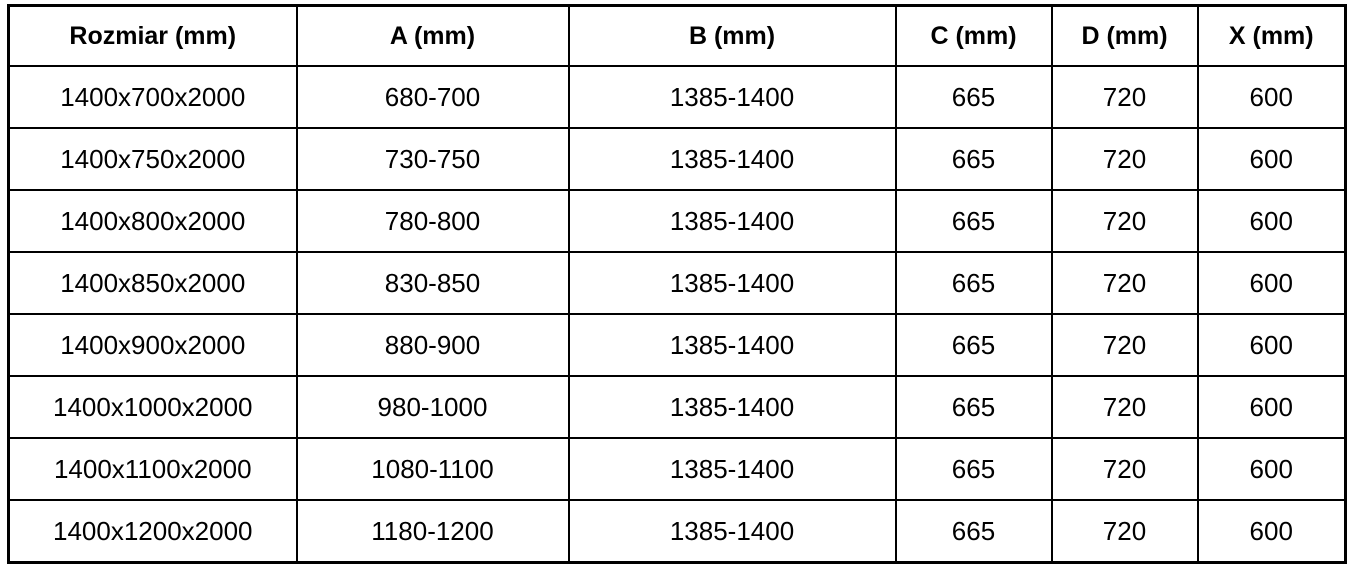 The width and height of the screenshot is (1351, 587). Describe the element at coordinates (432, 407) in the screenshot. I see `table-cell: 980-1000` at that location.